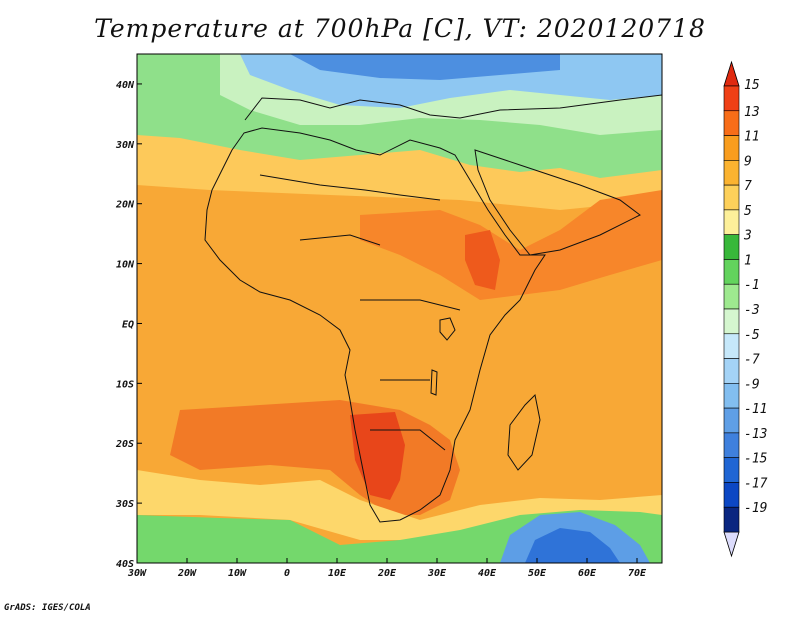  I want to click on colorbar-level-label: 9, so click(748, 161).